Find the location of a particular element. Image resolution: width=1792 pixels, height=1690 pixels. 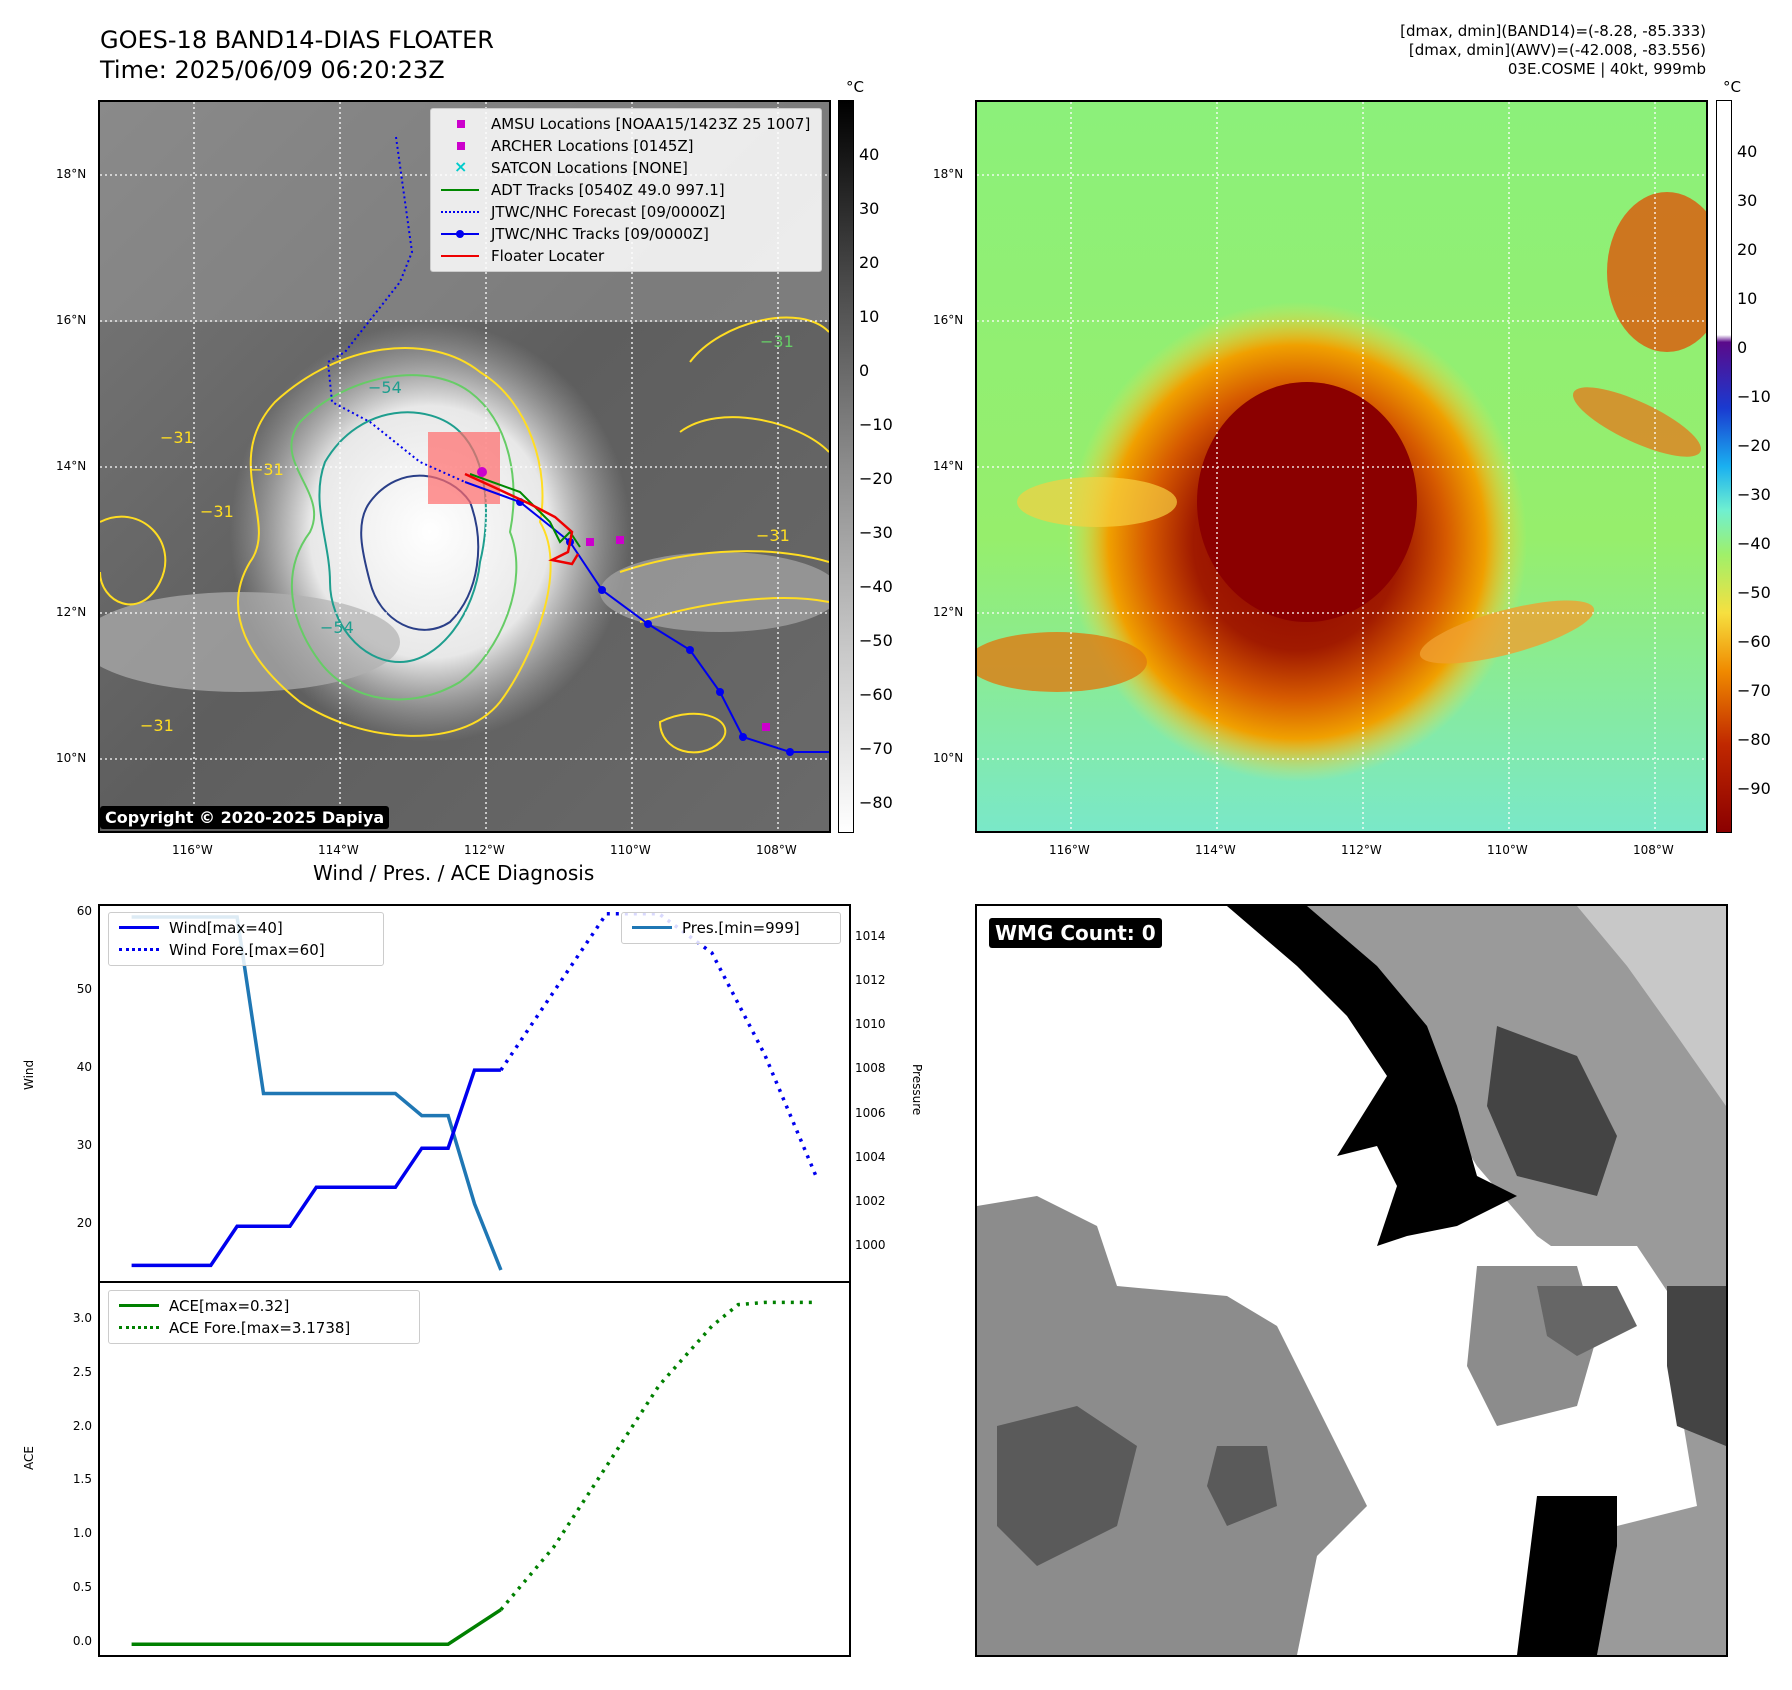

legend-marker-dotted is located at coordinates (461, 212).